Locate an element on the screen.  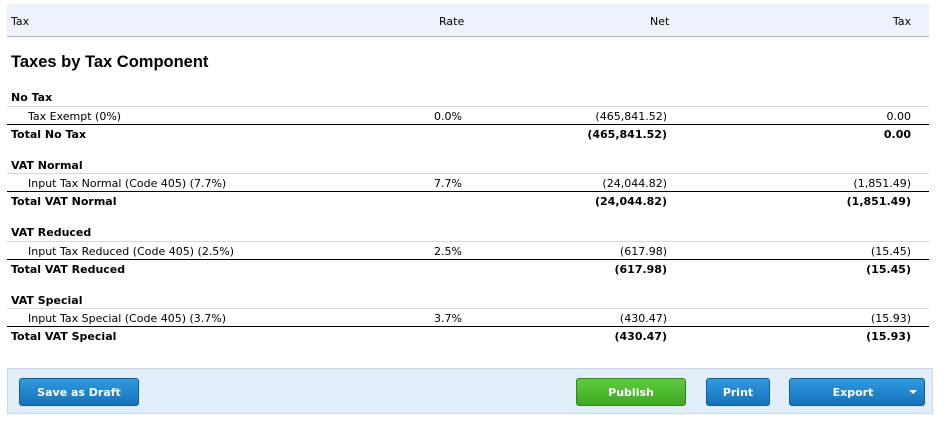
export-button: Export is located at coordinates (857, 392).